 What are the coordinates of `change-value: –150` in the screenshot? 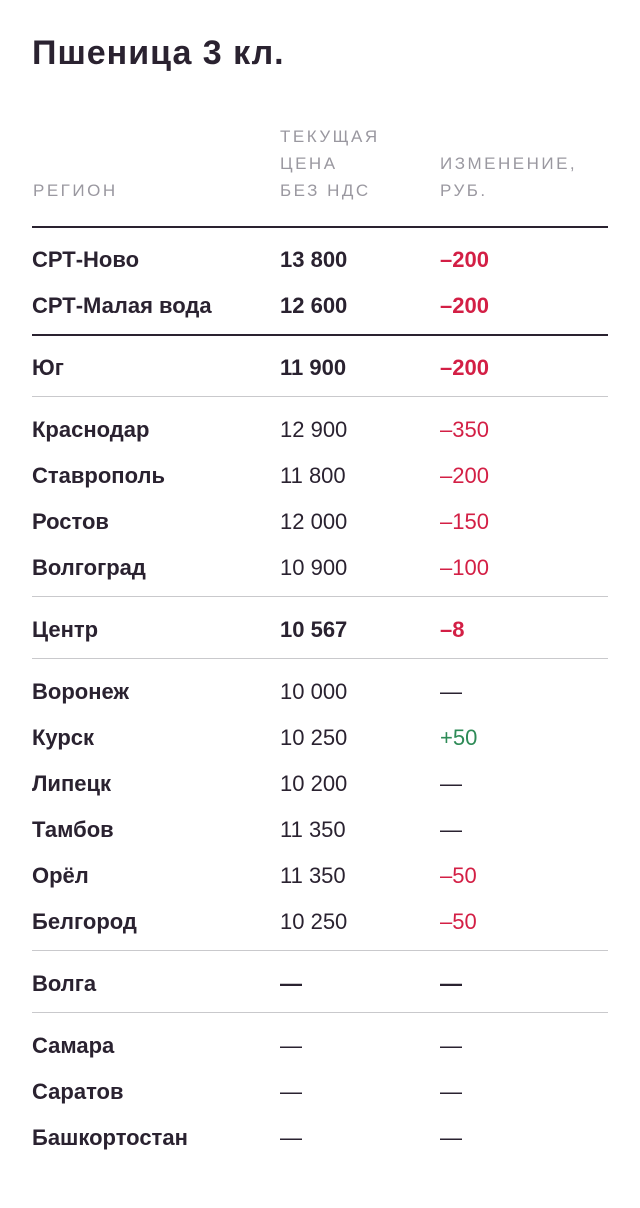 It's located at (464, 521).